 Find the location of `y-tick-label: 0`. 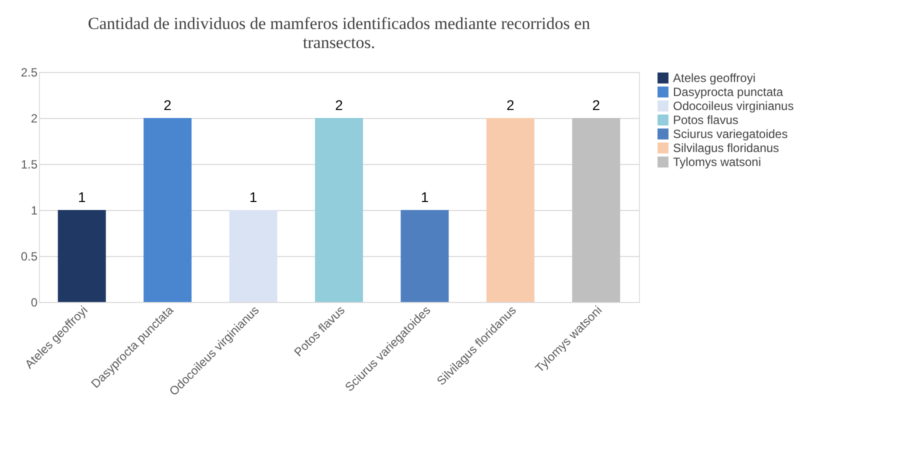

y-tick-label: 0 is located at coordinates (34, 303).